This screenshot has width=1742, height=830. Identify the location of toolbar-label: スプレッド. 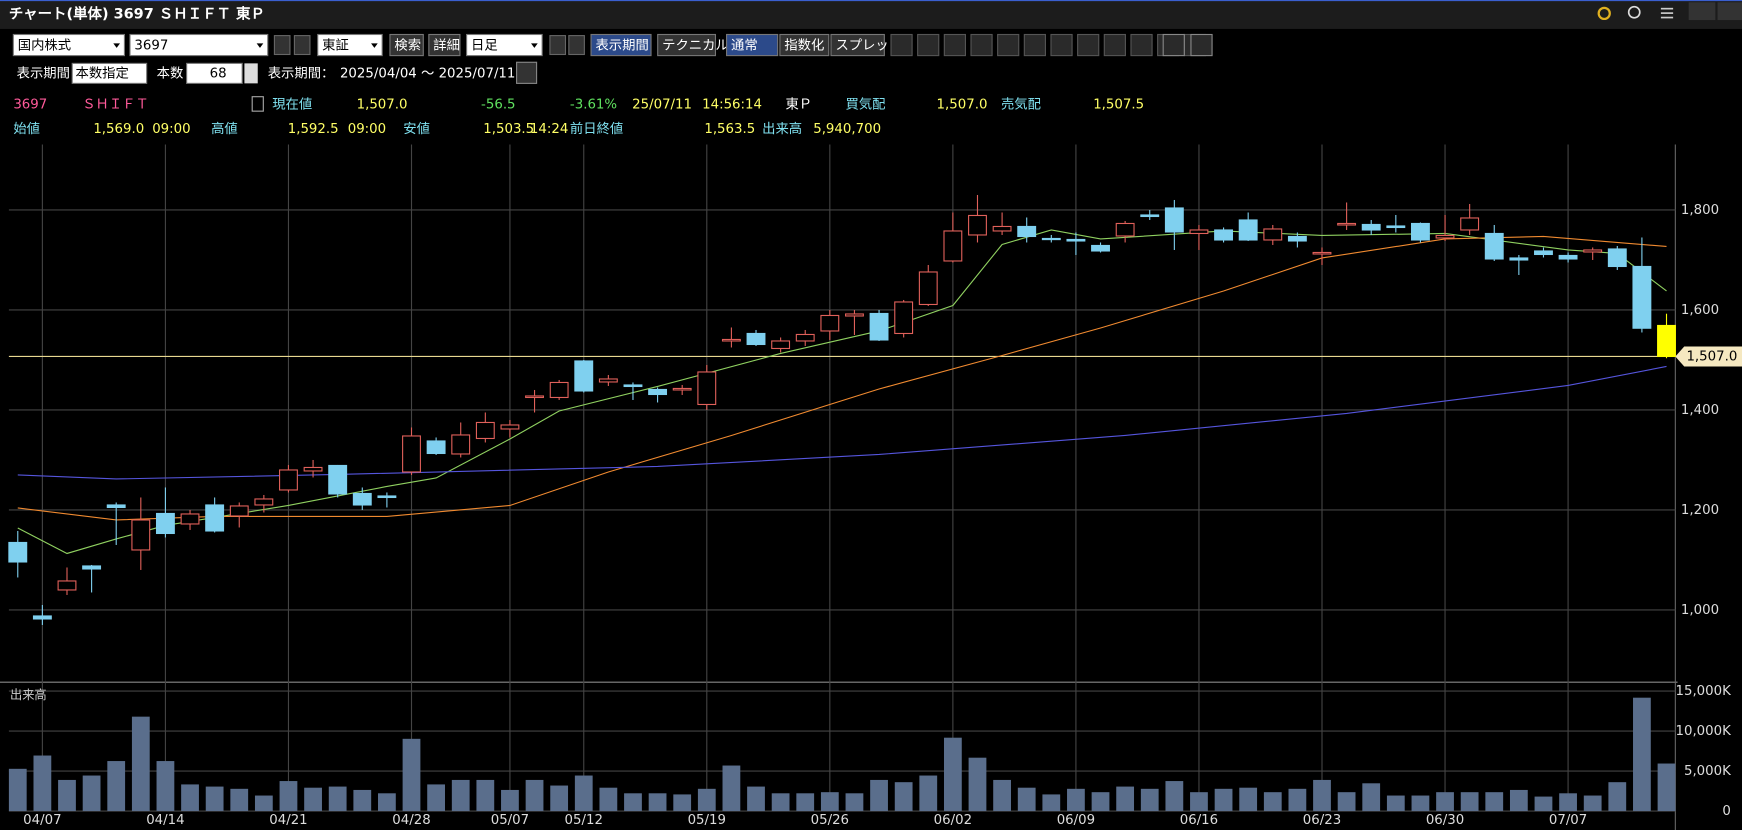
(868, 46).